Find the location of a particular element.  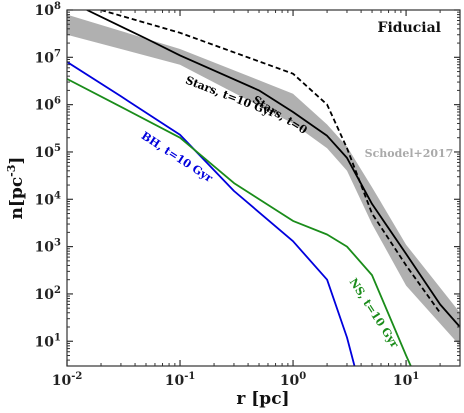

y-tick-label: 107 is located at coordinates (48, 57).